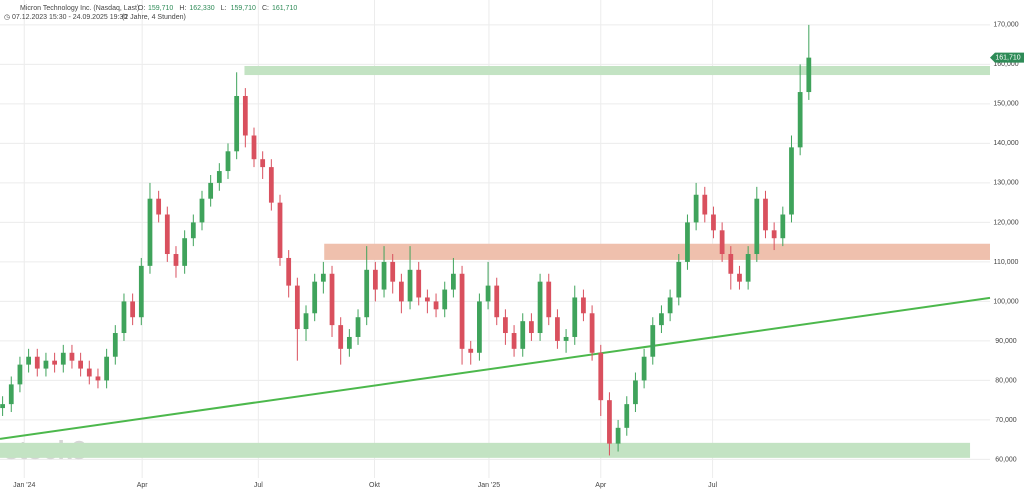  Describe the element at coordinates (160, 8) in the screenshot. I see `legend-value: 159,710` at that location.